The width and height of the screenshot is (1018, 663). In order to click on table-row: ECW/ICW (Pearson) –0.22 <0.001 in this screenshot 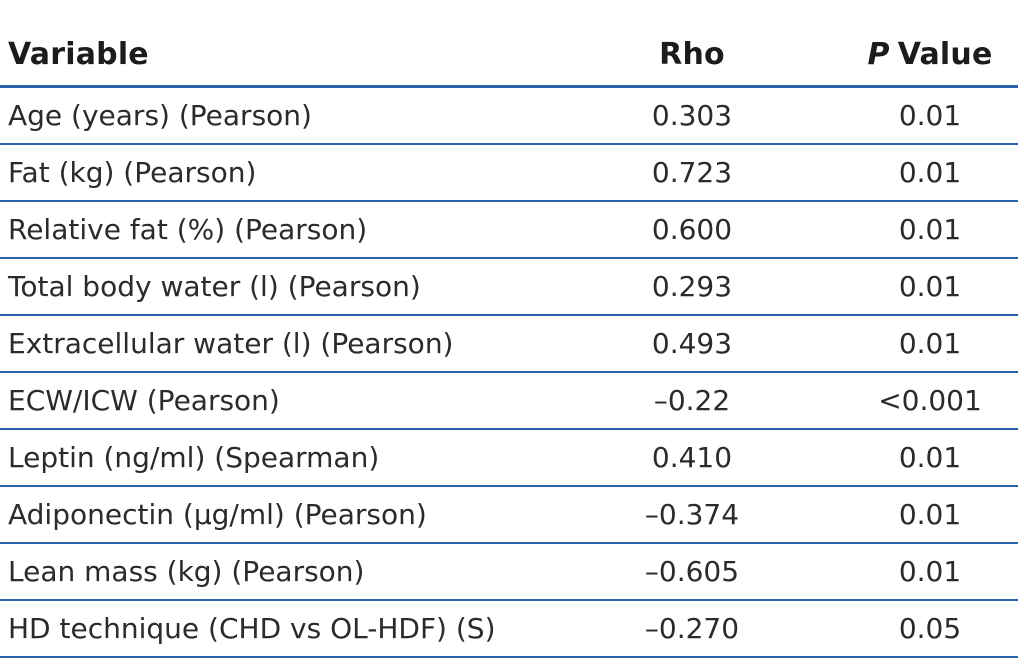, I will do `click(509, 401)`.